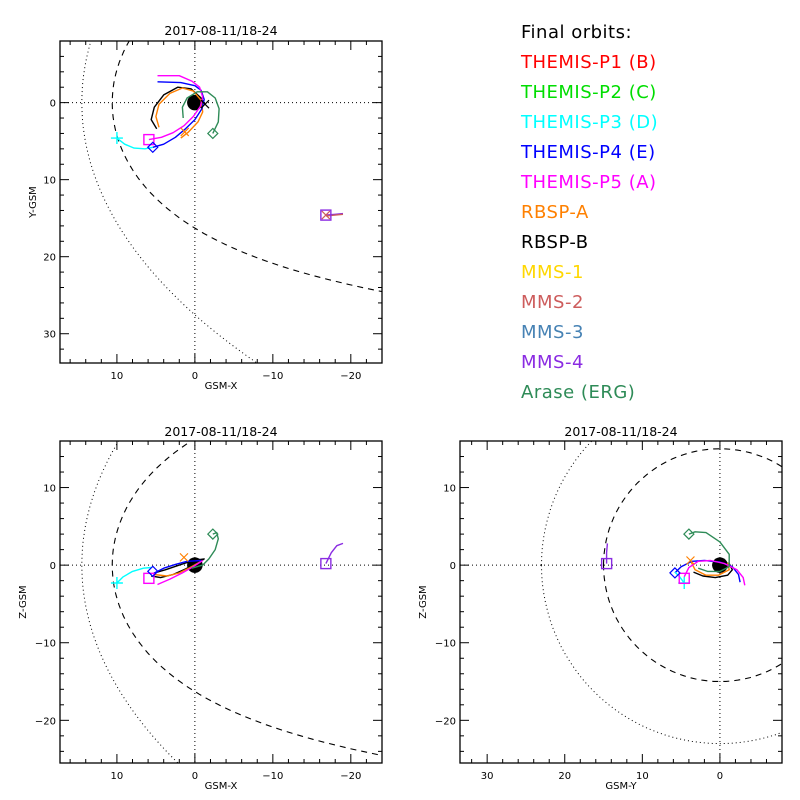  What do you see at coordinates (621, 786) in the screenshot?
I see `yz-xlabel: GSM-Y` at bounding box center [621, 786].